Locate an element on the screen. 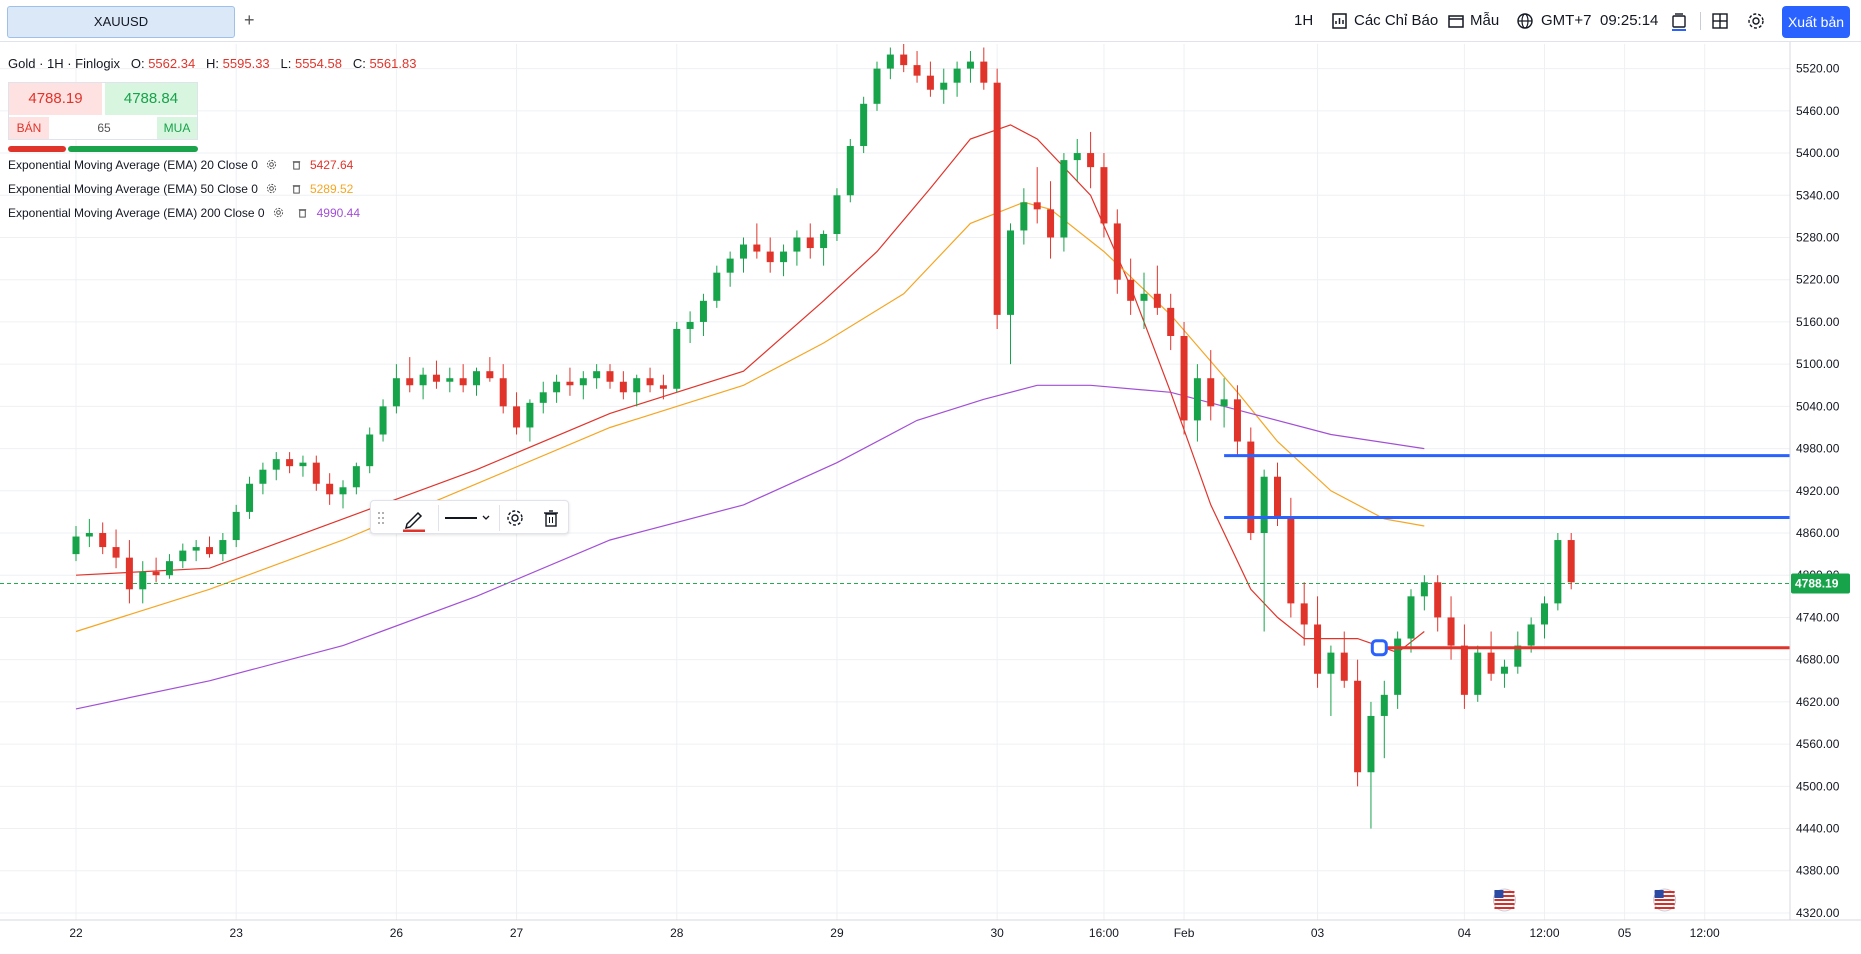 This screenshot has height=954, width=1861. trade-panel: 4788.19 4788.84 BÁN 65 MUA is located at coordinates (103, 111).